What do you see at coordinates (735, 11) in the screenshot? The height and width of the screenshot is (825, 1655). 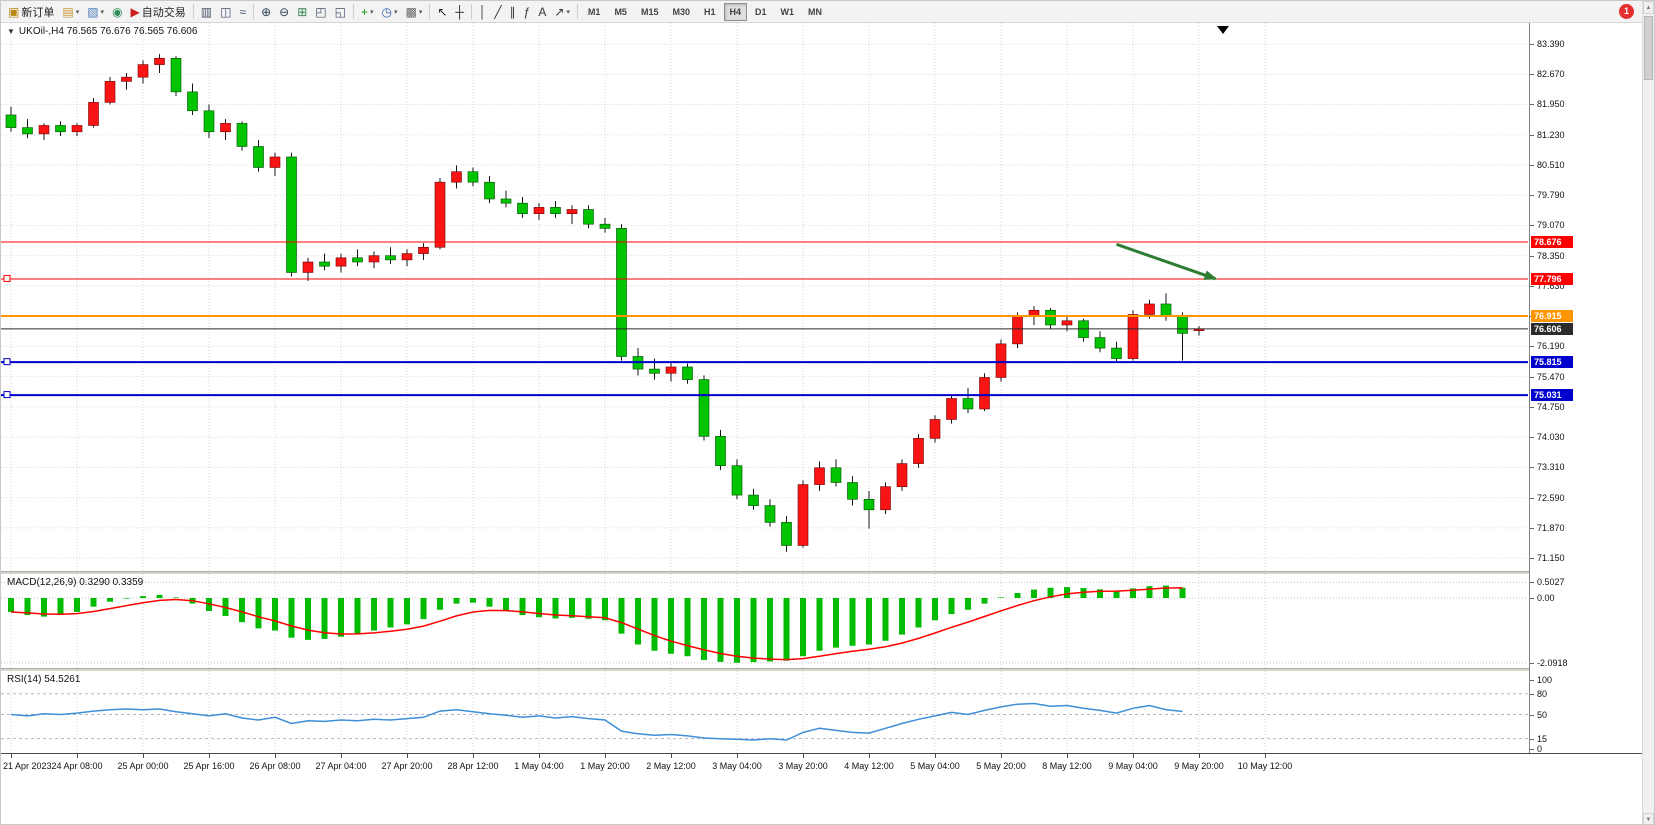 I see `timeframe-h4-button: H4` at bounding box center [735, 11].